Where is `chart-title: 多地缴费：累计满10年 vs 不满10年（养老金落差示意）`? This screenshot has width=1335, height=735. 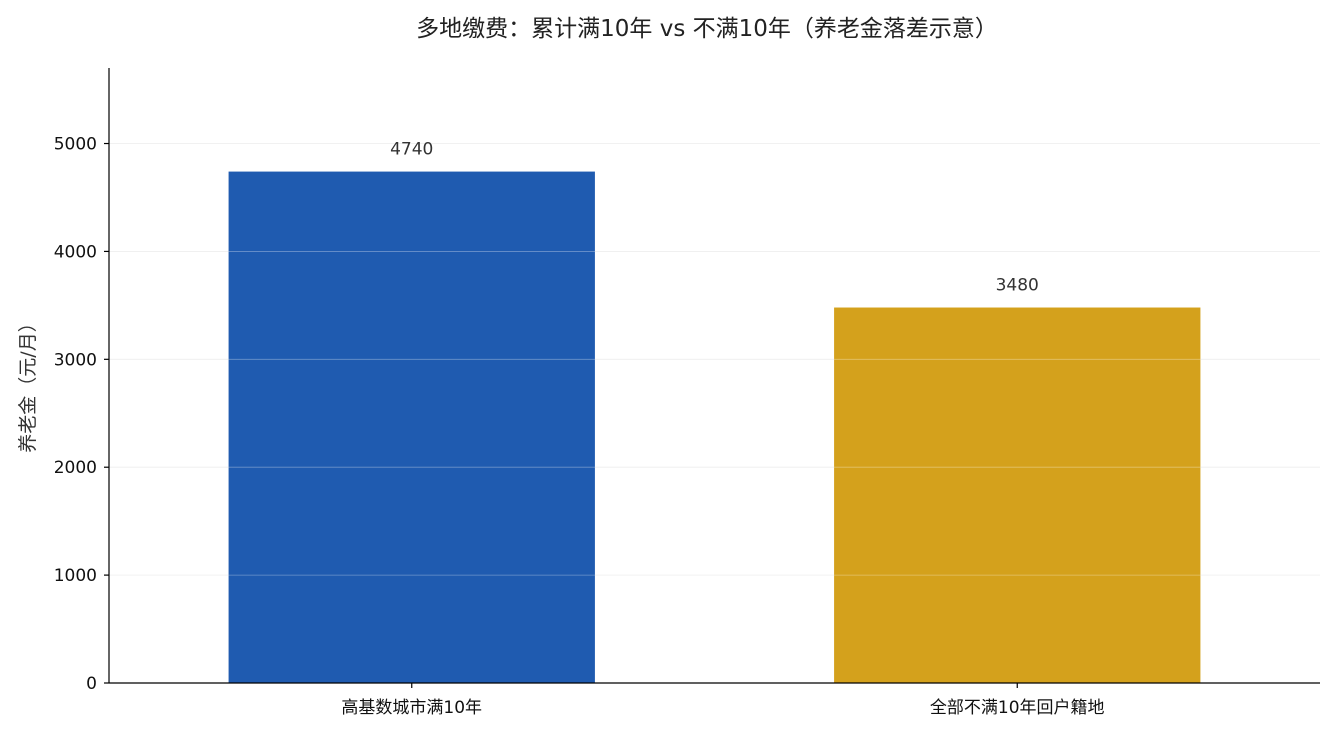 chart-title: 多地缴费：累计满10年 vs 不满10年（养老金落差示意） is located at coordinates (707, 29).